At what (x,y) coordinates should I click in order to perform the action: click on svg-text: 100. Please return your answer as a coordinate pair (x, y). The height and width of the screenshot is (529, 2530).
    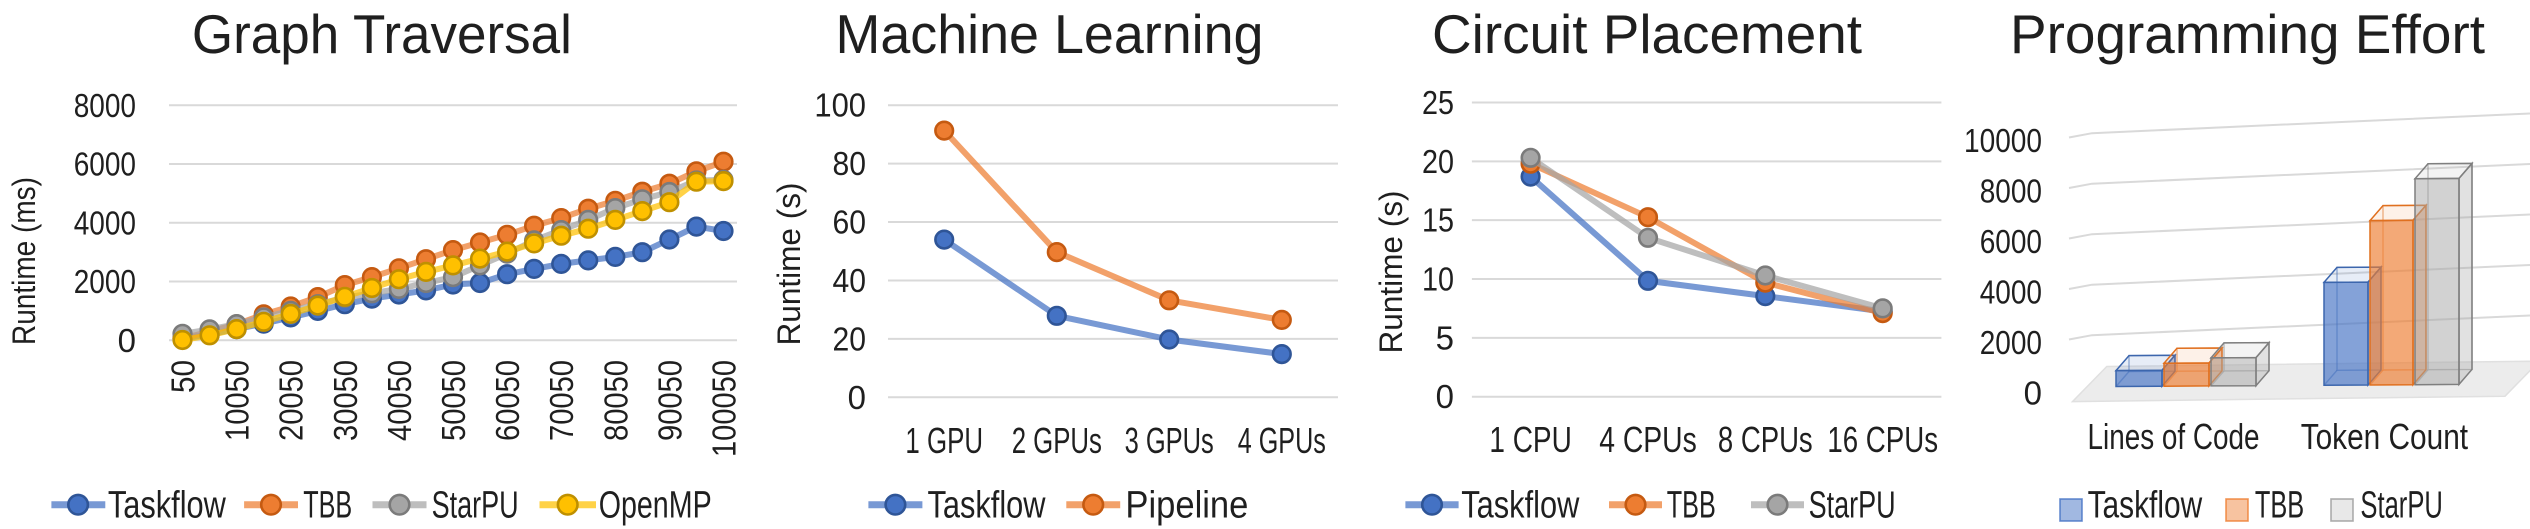
    Looking at the image, I should click on (840, 105).